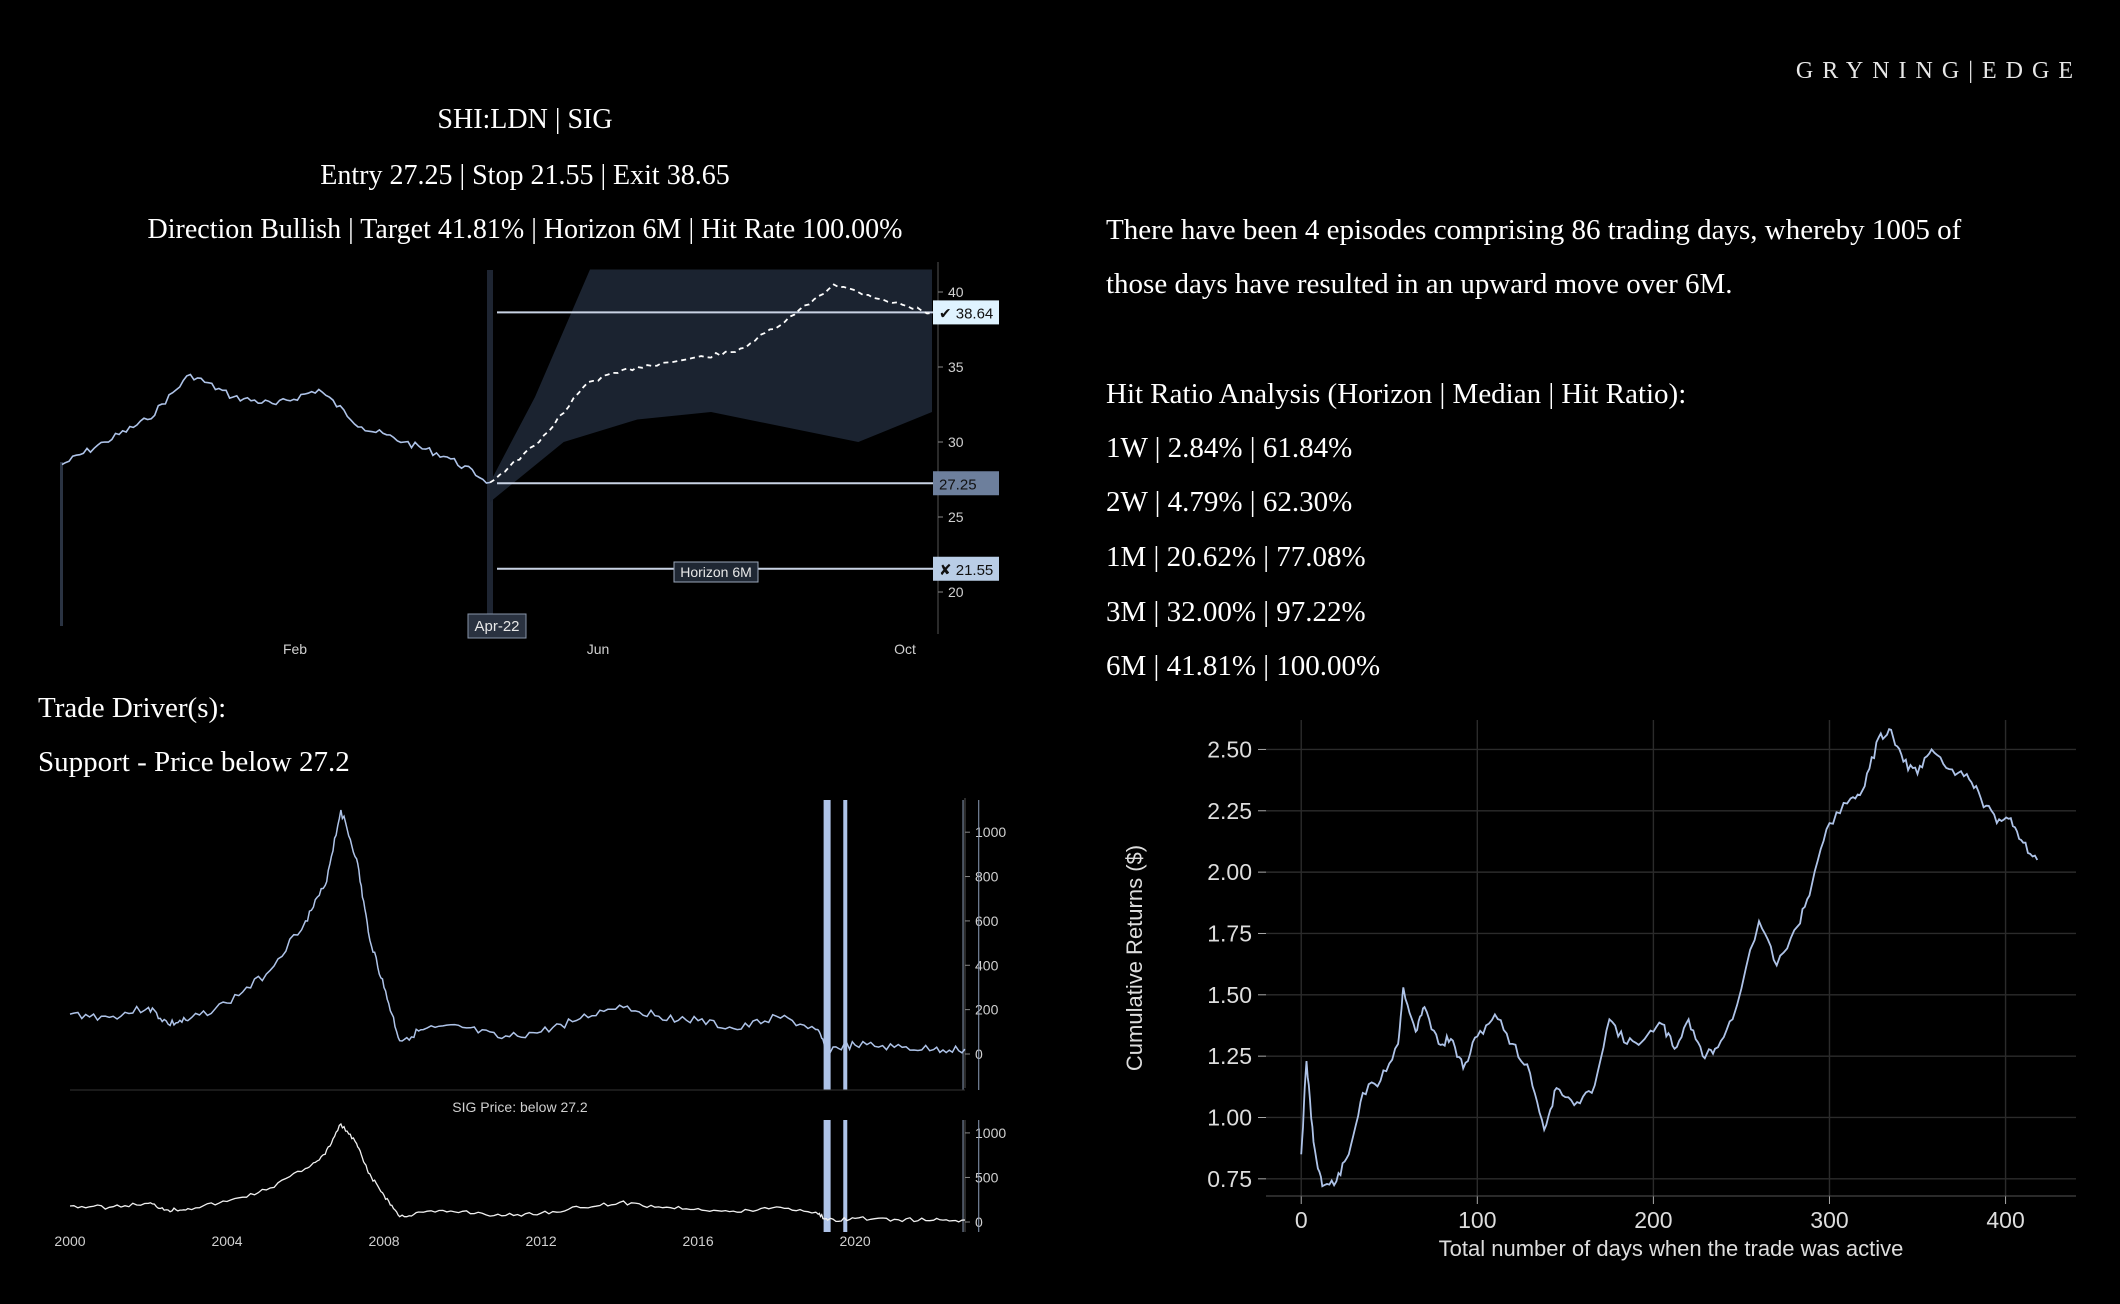 The width and height of the screenshot is (2120, 1304). What do you see at coordinates (987, 1177) in the screenshot?
I see `lower-y-tick-label: 500` at bounding box center [987, 1177].